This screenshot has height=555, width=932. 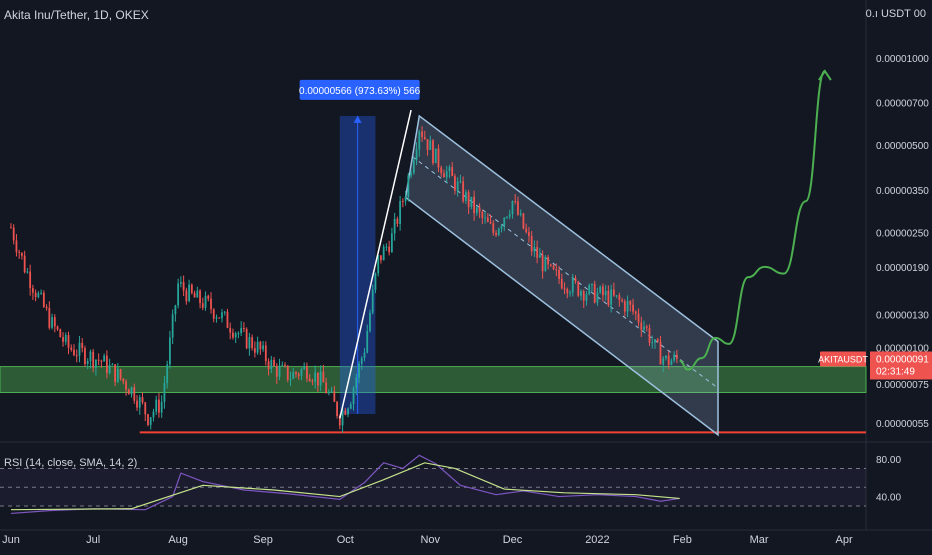 What do you see at coordinates (902, 146) in the screenshot?
I see `price-tick-label: 0.00000500` at bounding box center [902, 146].